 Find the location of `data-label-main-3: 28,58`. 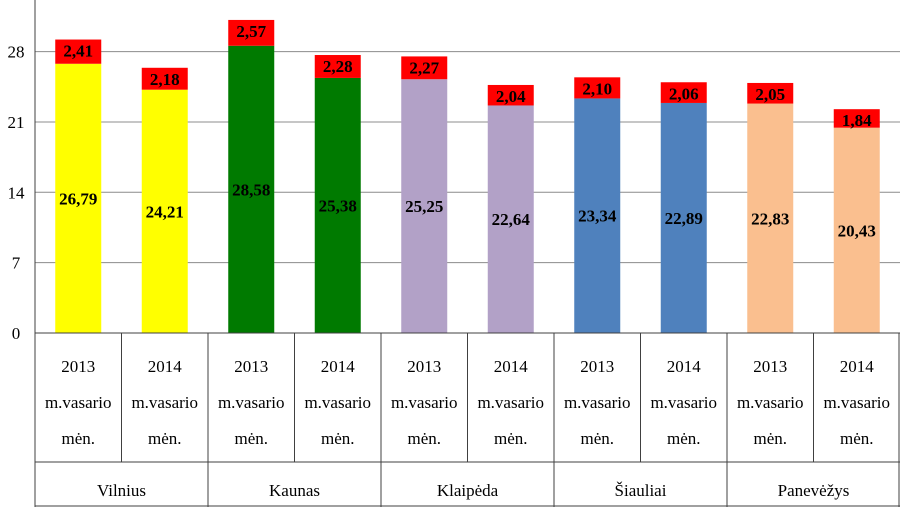

data-label-main-3: 28,58 is located at coordinates (251, 189).